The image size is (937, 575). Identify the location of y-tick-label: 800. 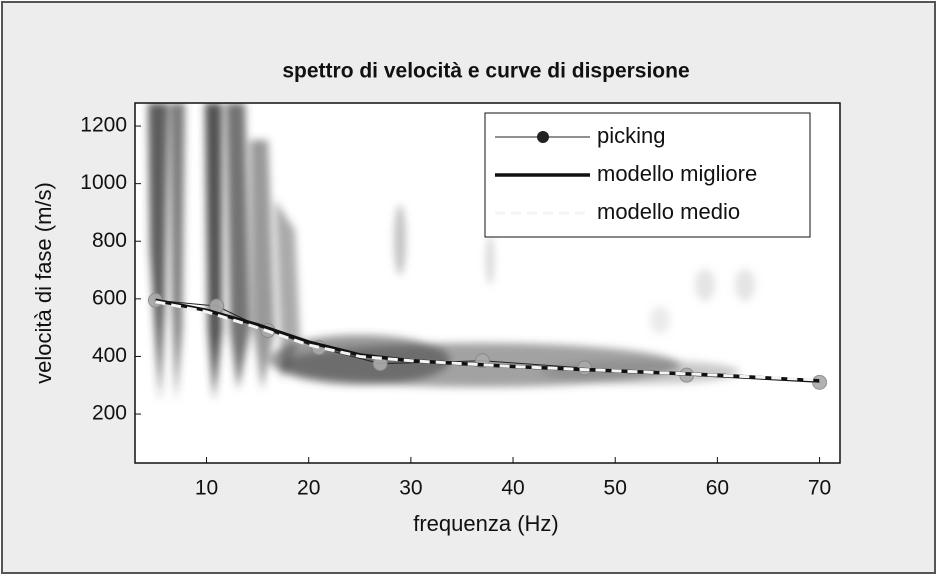
(109, 240).